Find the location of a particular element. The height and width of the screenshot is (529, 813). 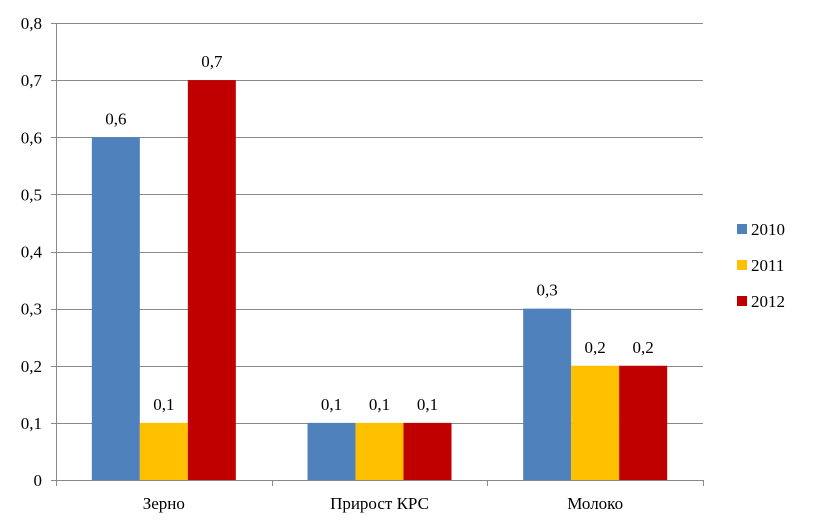

y-tick-label: 0,4 is located at coordinates (32, 252).